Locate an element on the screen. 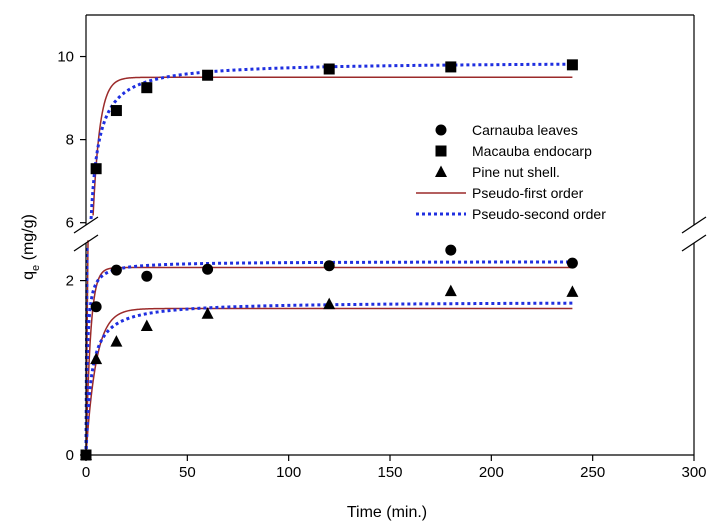 This screenshot has width=711, height=530. y-axis-title-subscript: e is located at coordinates (36, 268).